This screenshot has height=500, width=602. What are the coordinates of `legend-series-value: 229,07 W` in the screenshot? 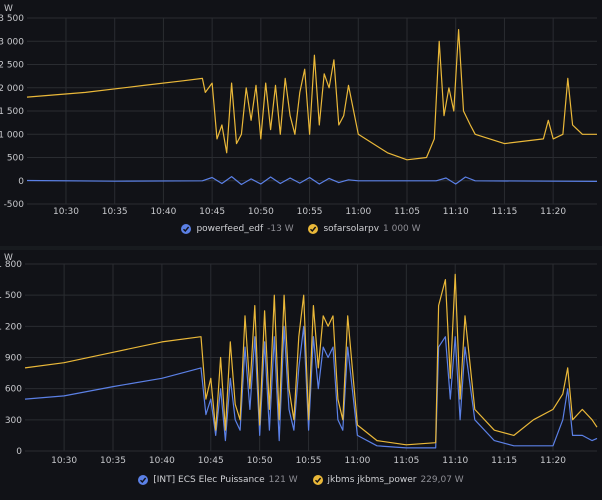 It's located at (442, 480).